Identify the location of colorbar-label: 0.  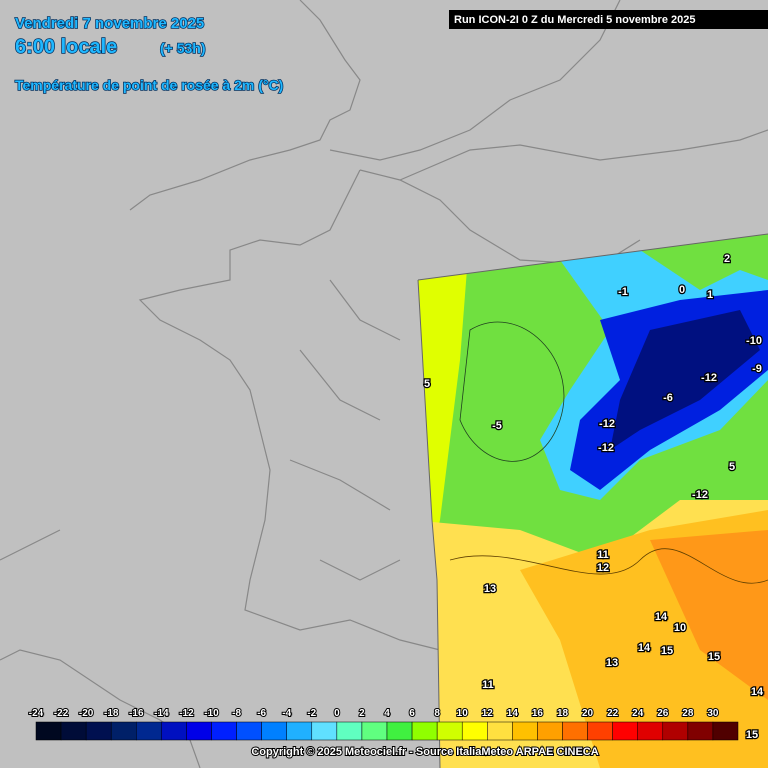
(337, 713).